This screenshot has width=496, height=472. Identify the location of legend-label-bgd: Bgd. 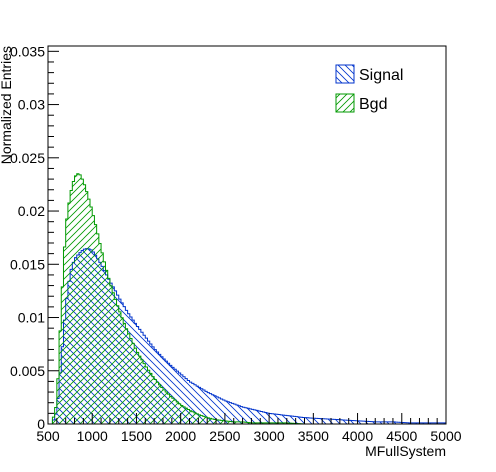
(373, 104).